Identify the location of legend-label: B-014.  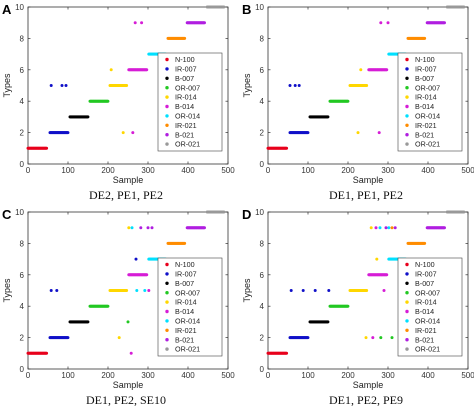
(184, 311).